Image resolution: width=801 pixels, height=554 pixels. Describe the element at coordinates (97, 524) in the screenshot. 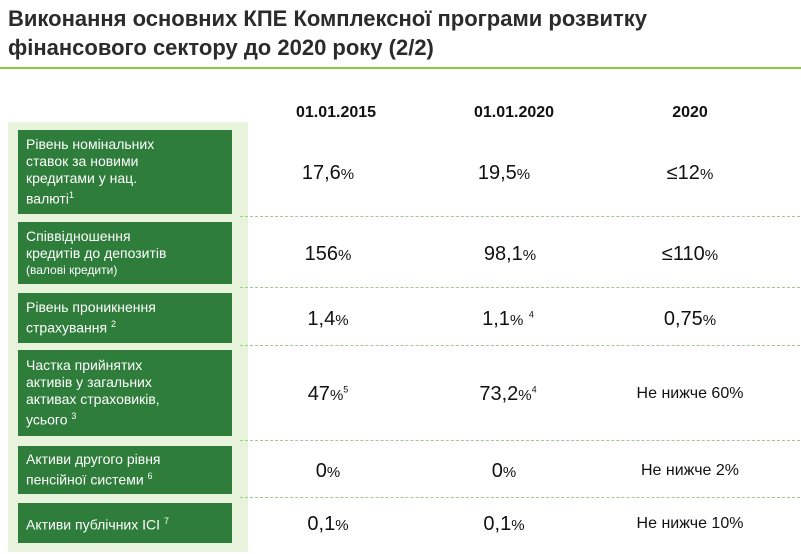

I see `label-line: Активи публічних ІСІ 7` at that location.